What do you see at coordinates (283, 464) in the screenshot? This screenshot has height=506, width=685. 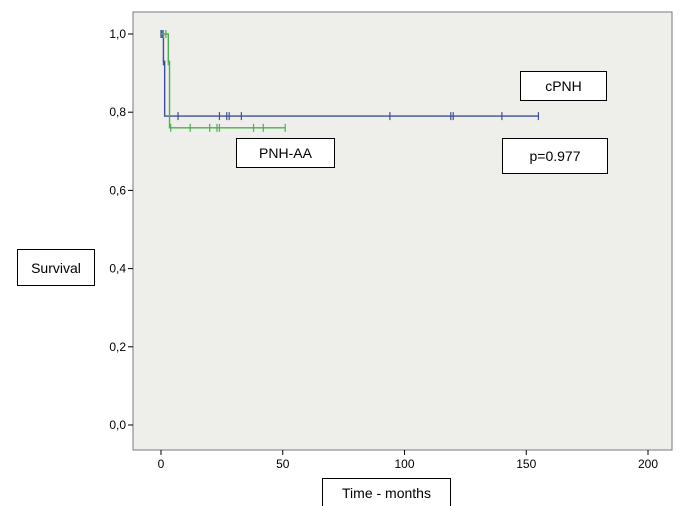 I see `x-tick-label: 50` at bounding box center [283, 464].